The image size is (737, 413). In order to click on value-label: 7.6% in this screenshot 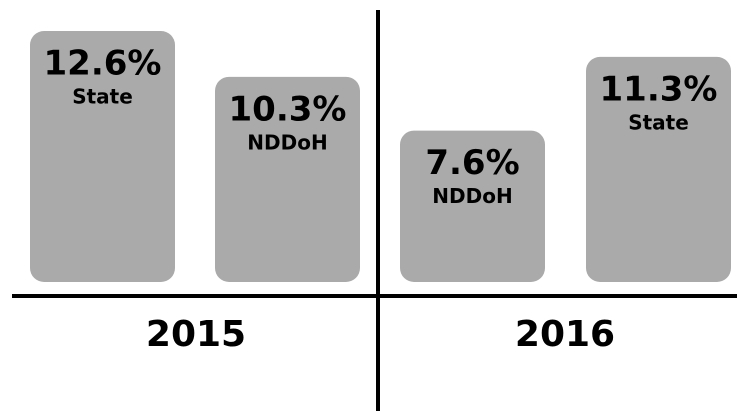, I will do `click(472, 163)`.